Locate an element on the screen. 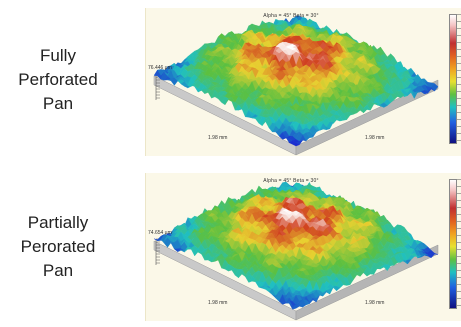  row-label-line: Perforated is located at coordinates (58, 79).